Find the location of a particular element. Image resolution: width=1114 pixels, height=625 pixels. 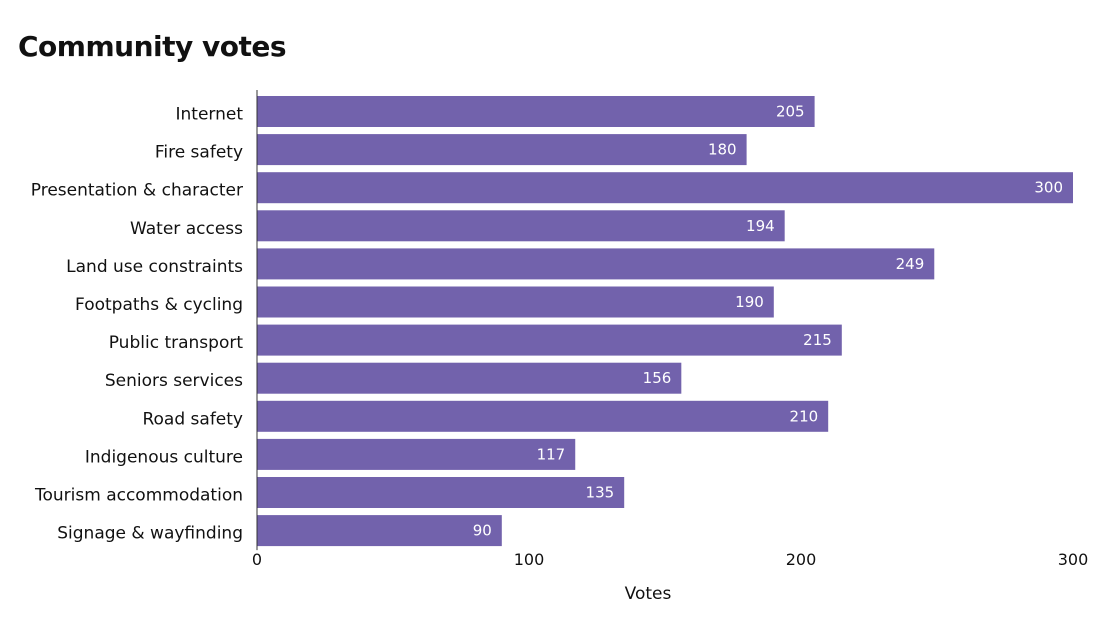

data-label: 180 is located at coordinates (722, 150).